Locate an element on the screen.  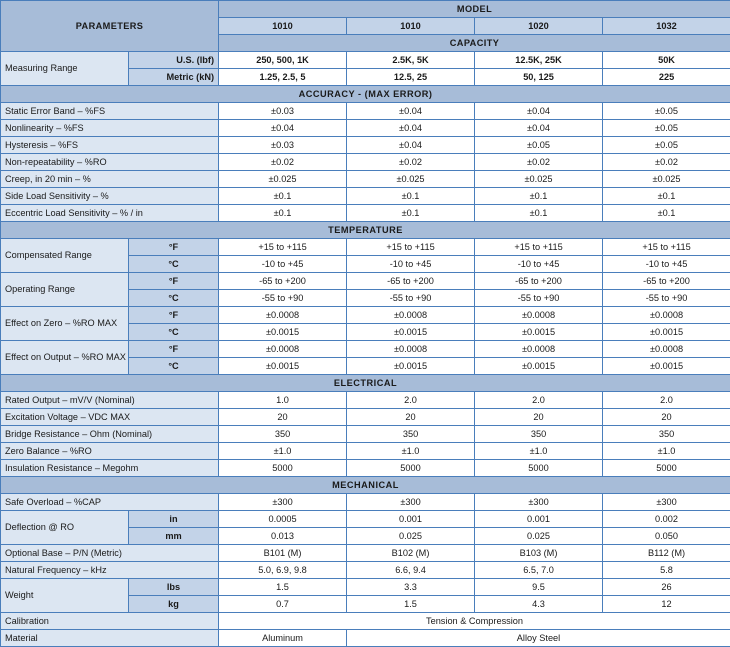
row-label: Bridge Resistance – Ohm (Nominal) is located at coordinates (110, 434).